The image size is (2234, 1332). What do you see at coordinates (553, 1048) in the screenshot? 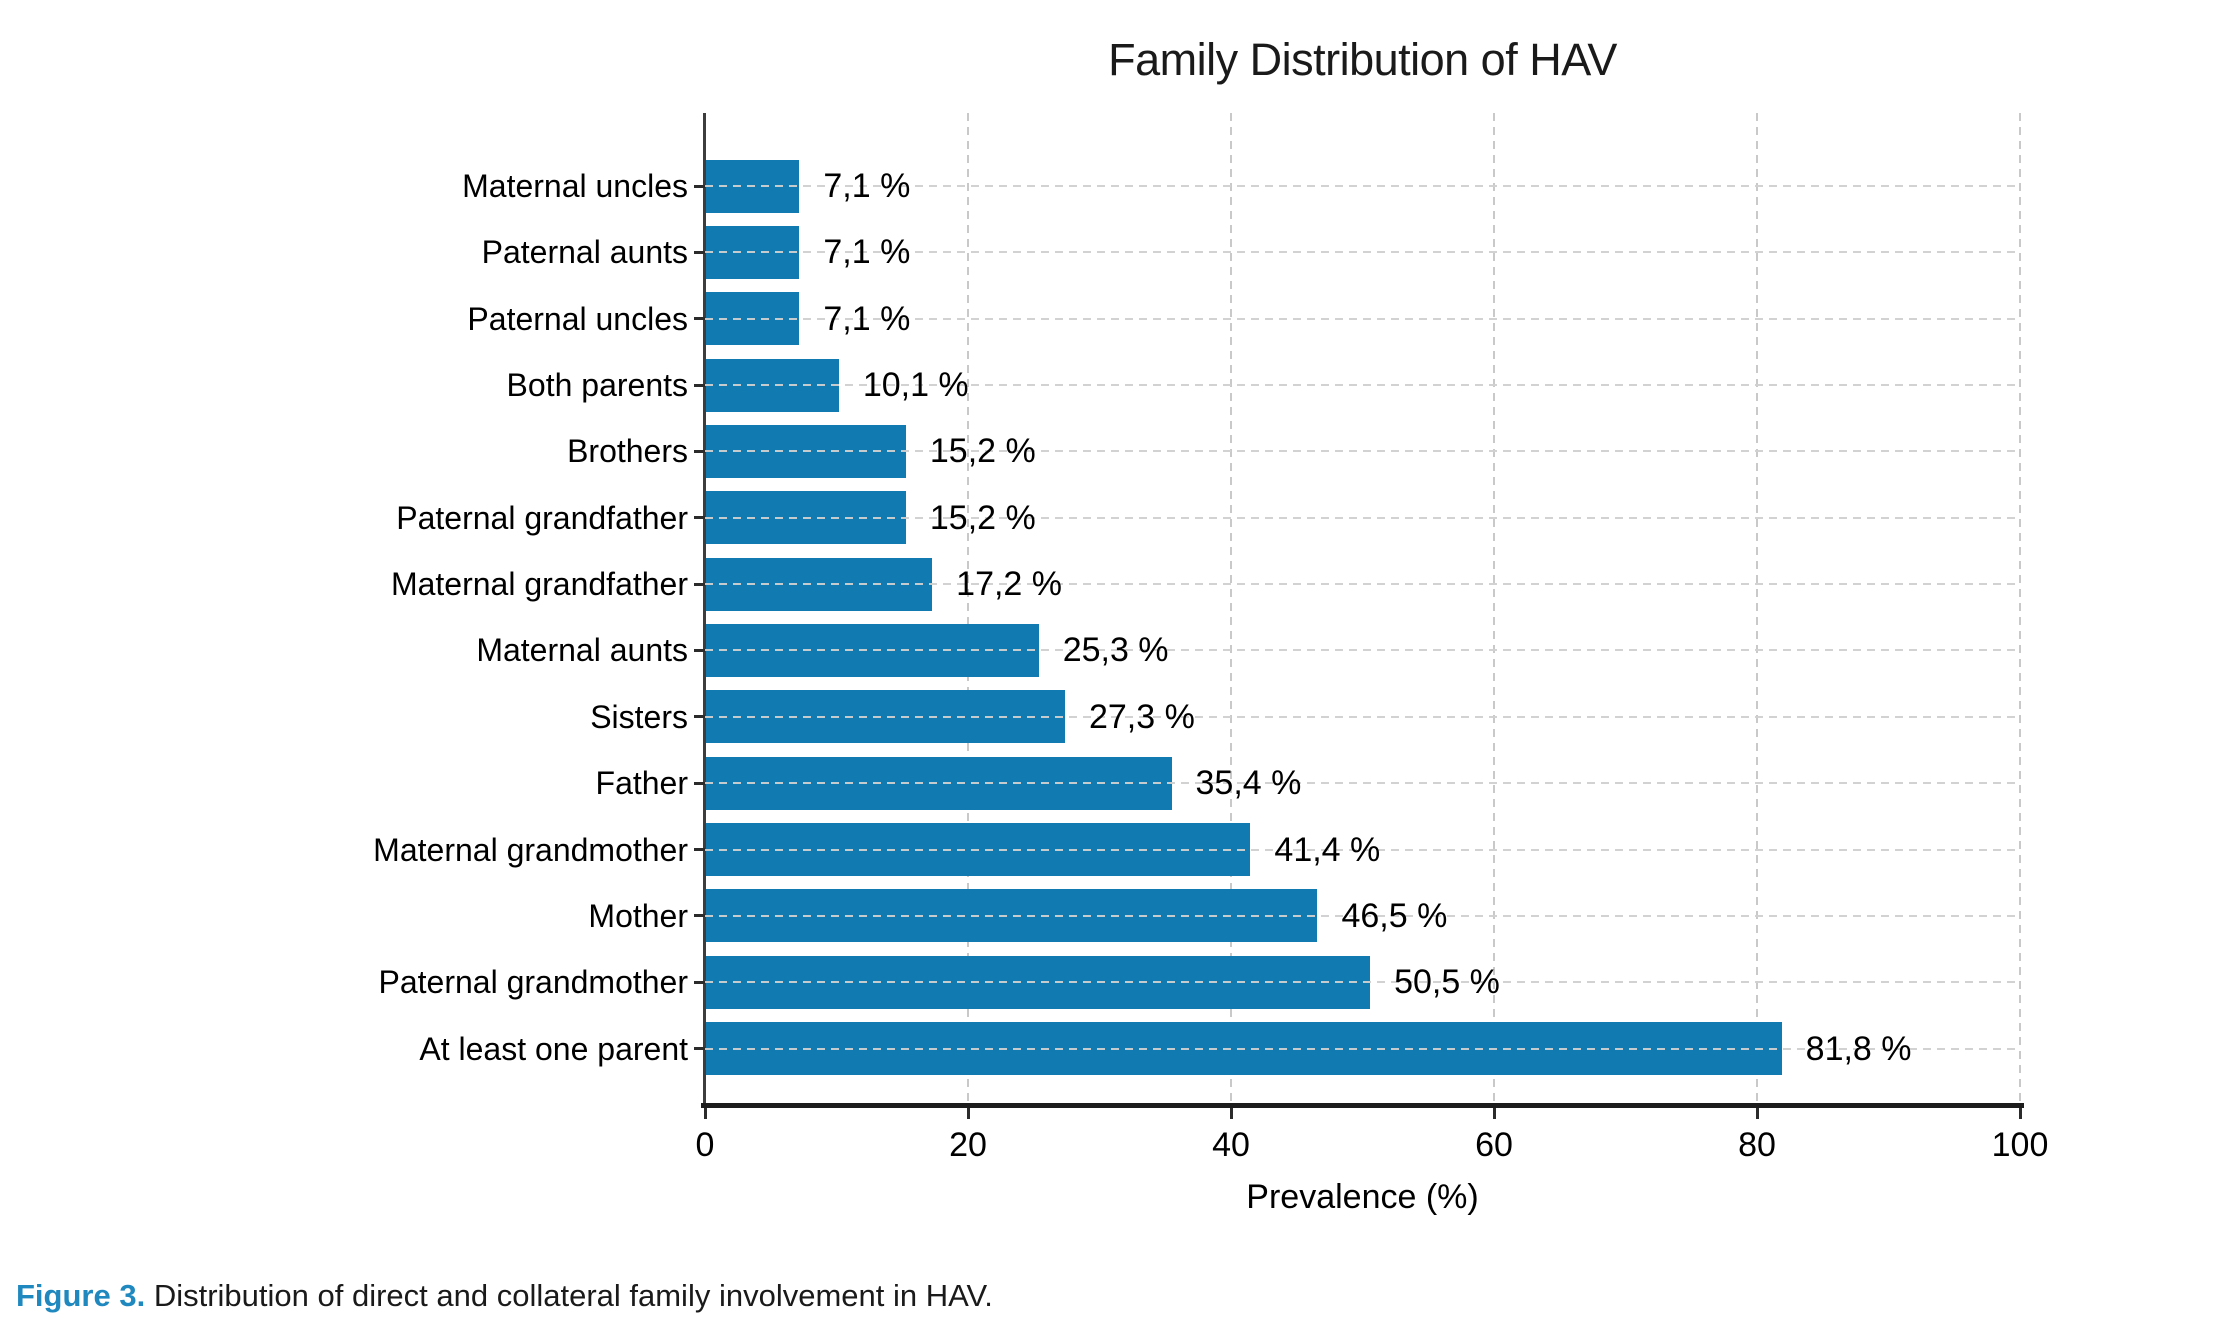
I see `category-label: At least one parent` at bounding box center [553, 1048].